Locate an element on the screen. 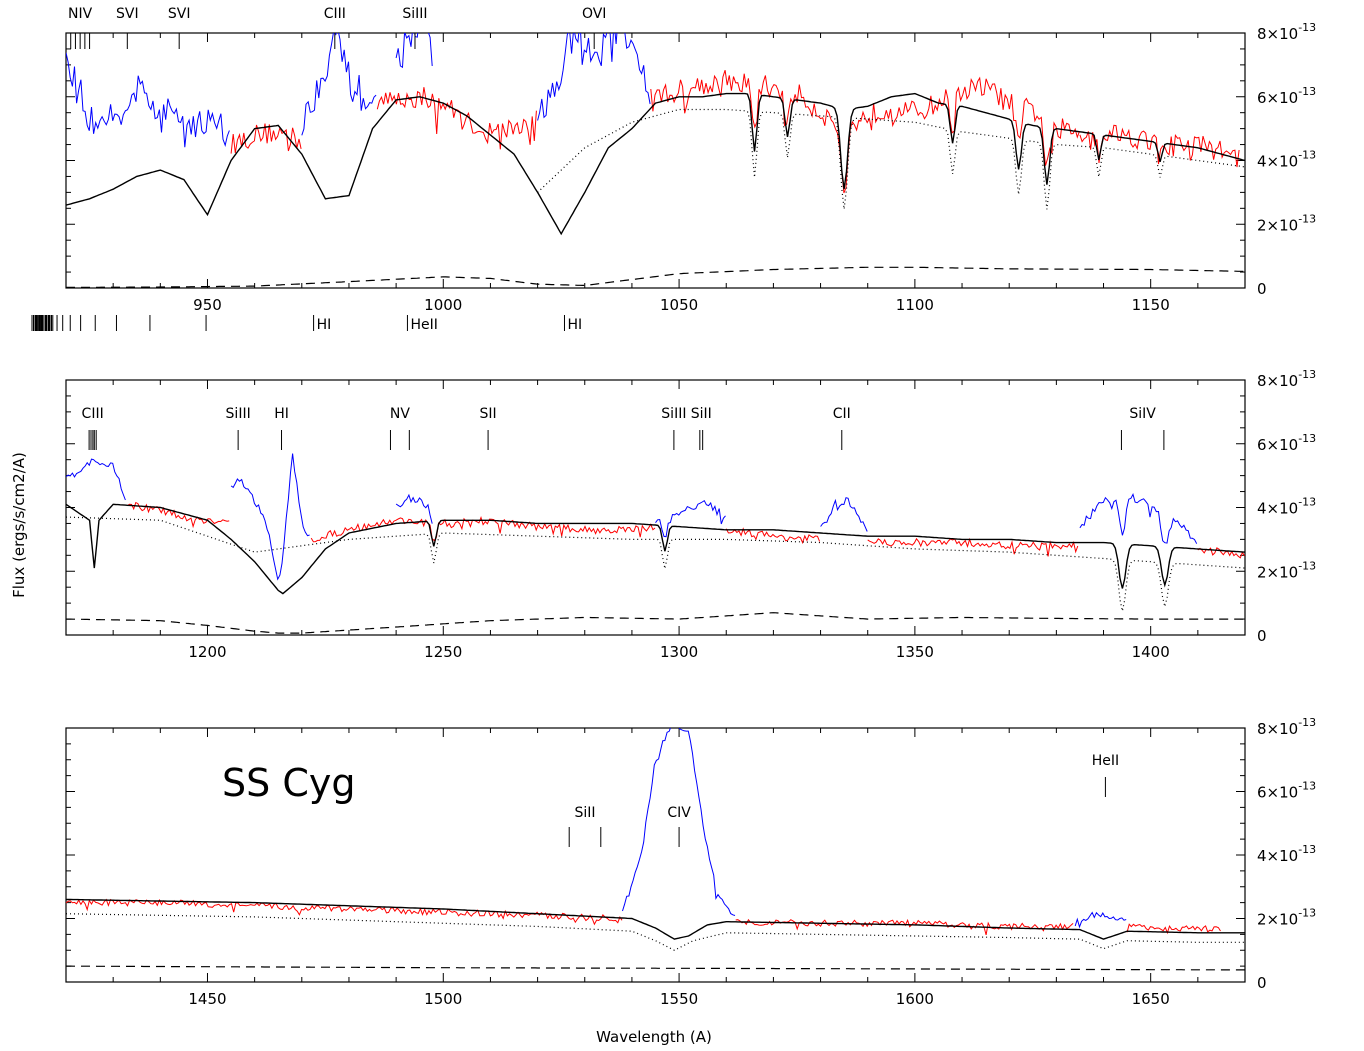 This screenshot has height=1051, width=1364. x-tick-label: 1300 is located at coordinates (679, 652).